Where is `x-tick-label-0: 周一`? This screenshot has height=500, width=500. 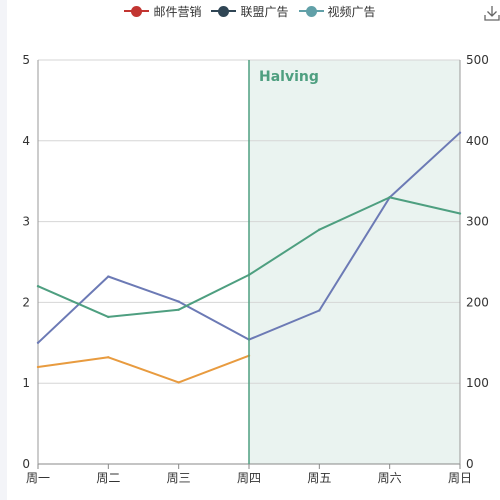 x-tick-label-0: 周一 is located at coordinates (38, 478).